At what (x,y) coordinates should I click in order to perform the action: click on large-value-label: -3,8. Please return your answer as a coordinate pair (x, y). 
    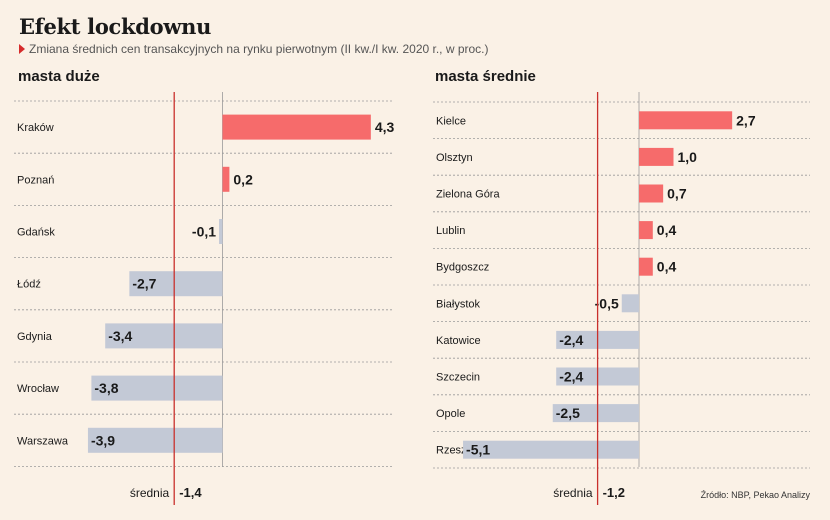
    Looking at the image, I should click on (106, 388).